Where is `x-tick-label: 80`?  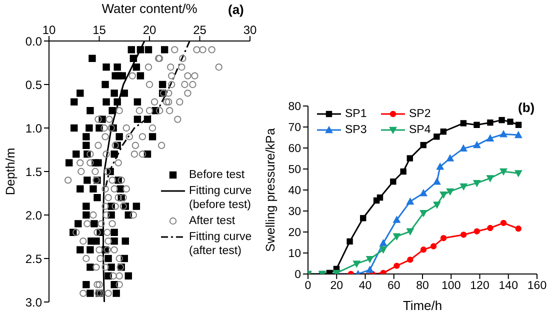 x-tick-label: 80 is located at coordinates (422, 286).